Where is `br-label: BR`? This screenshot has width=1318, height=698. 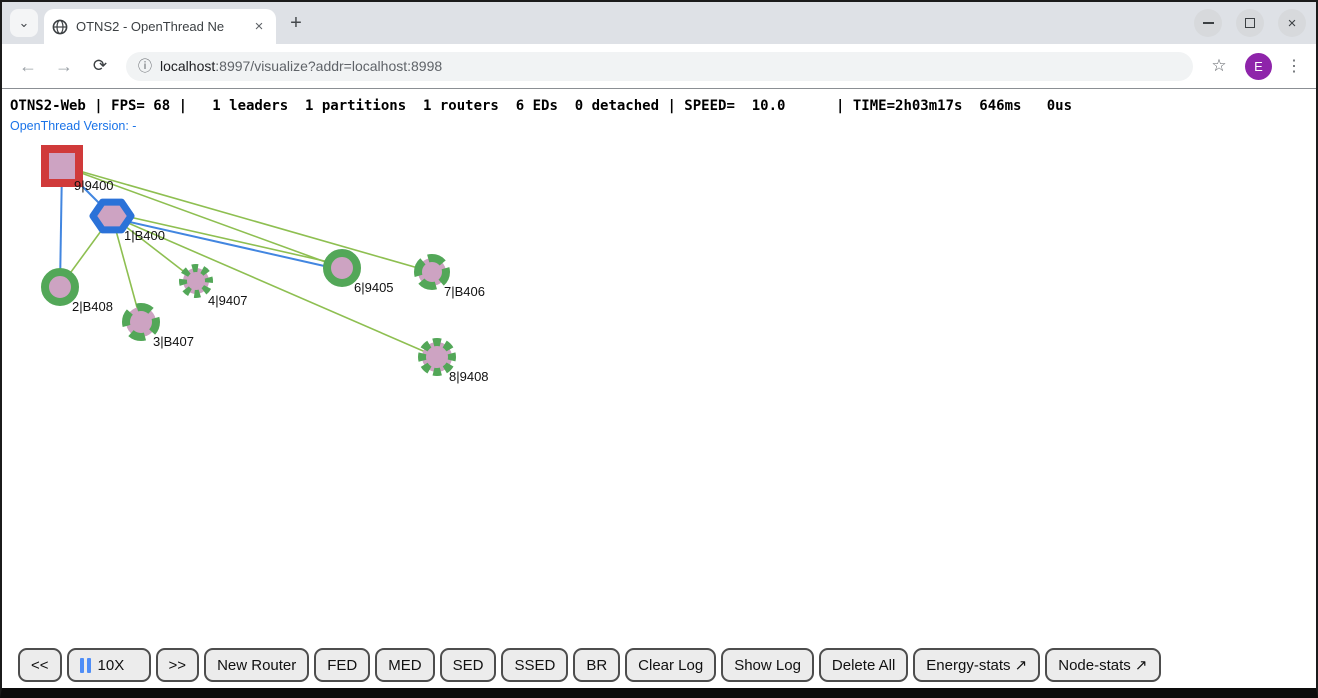 br-label: BR is located at coordinates (597, 665).